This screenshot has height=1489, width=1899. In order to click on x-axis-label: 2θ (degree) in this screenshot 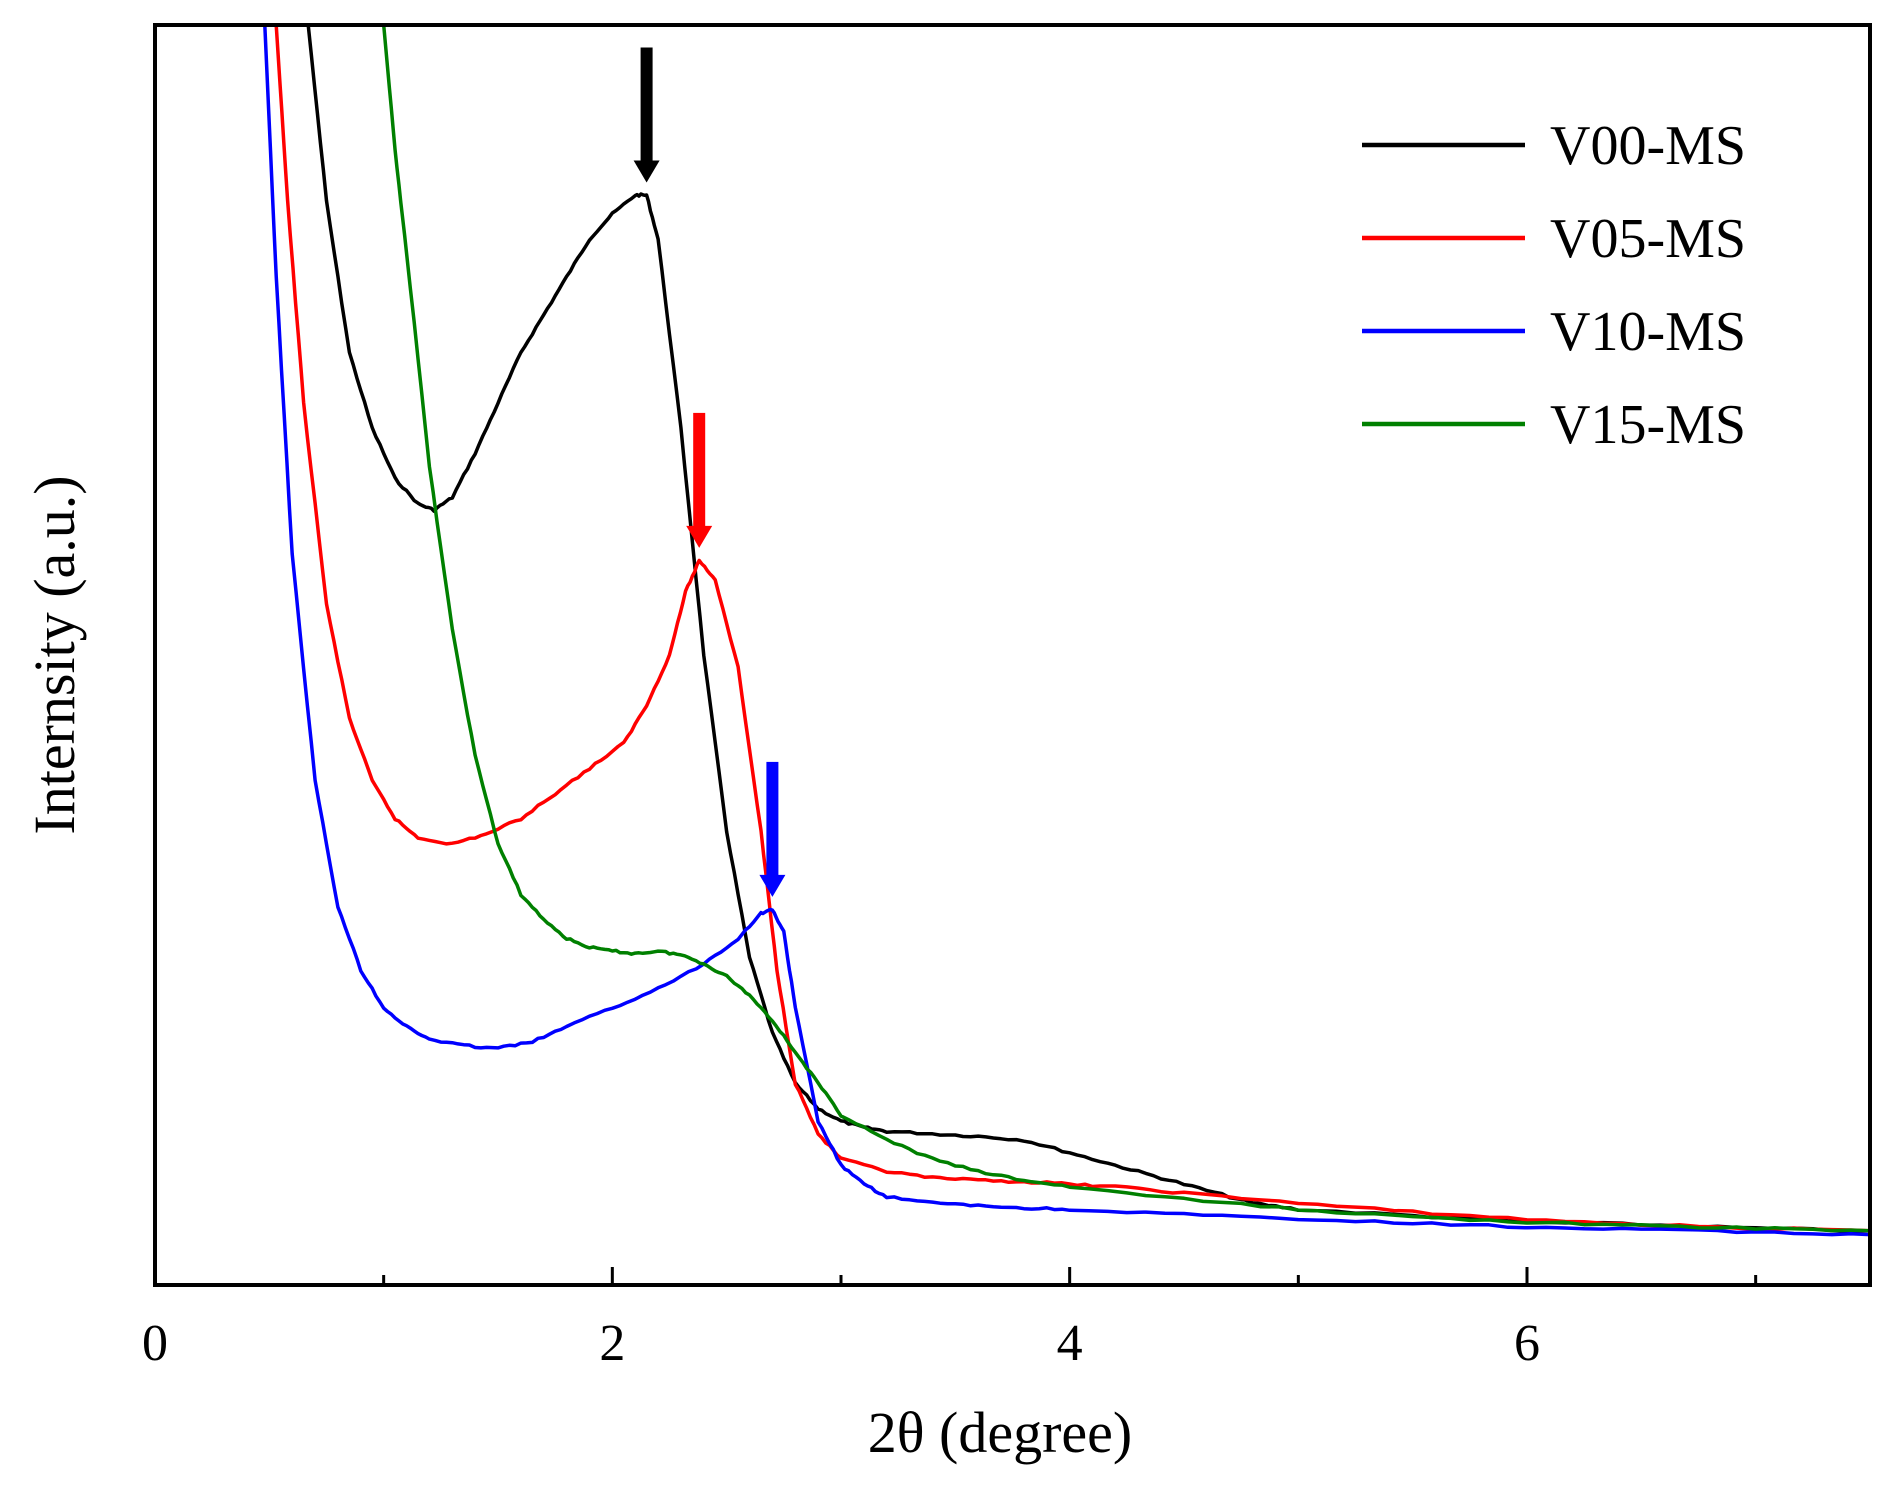, I will do `click(1000, 1432)`.